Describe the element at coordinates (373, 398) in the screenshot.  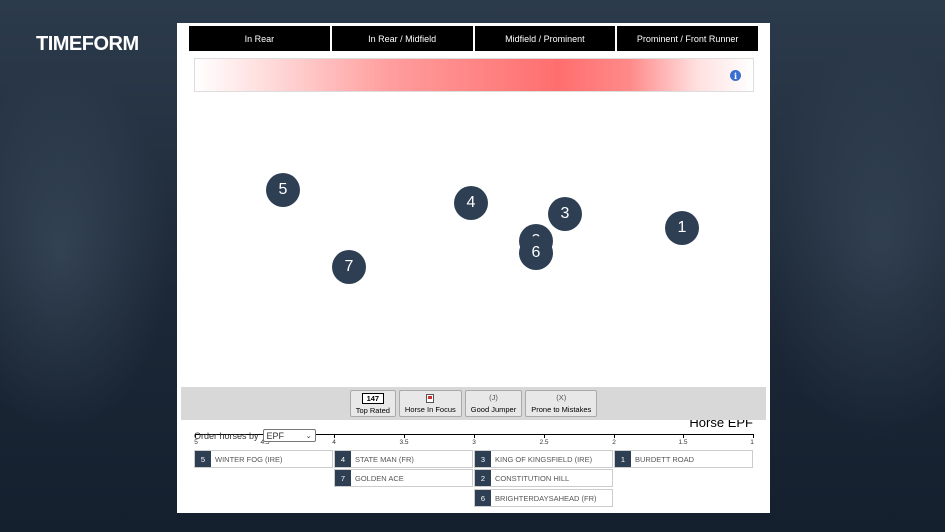
I see `top-rated-value: 147` at that location.